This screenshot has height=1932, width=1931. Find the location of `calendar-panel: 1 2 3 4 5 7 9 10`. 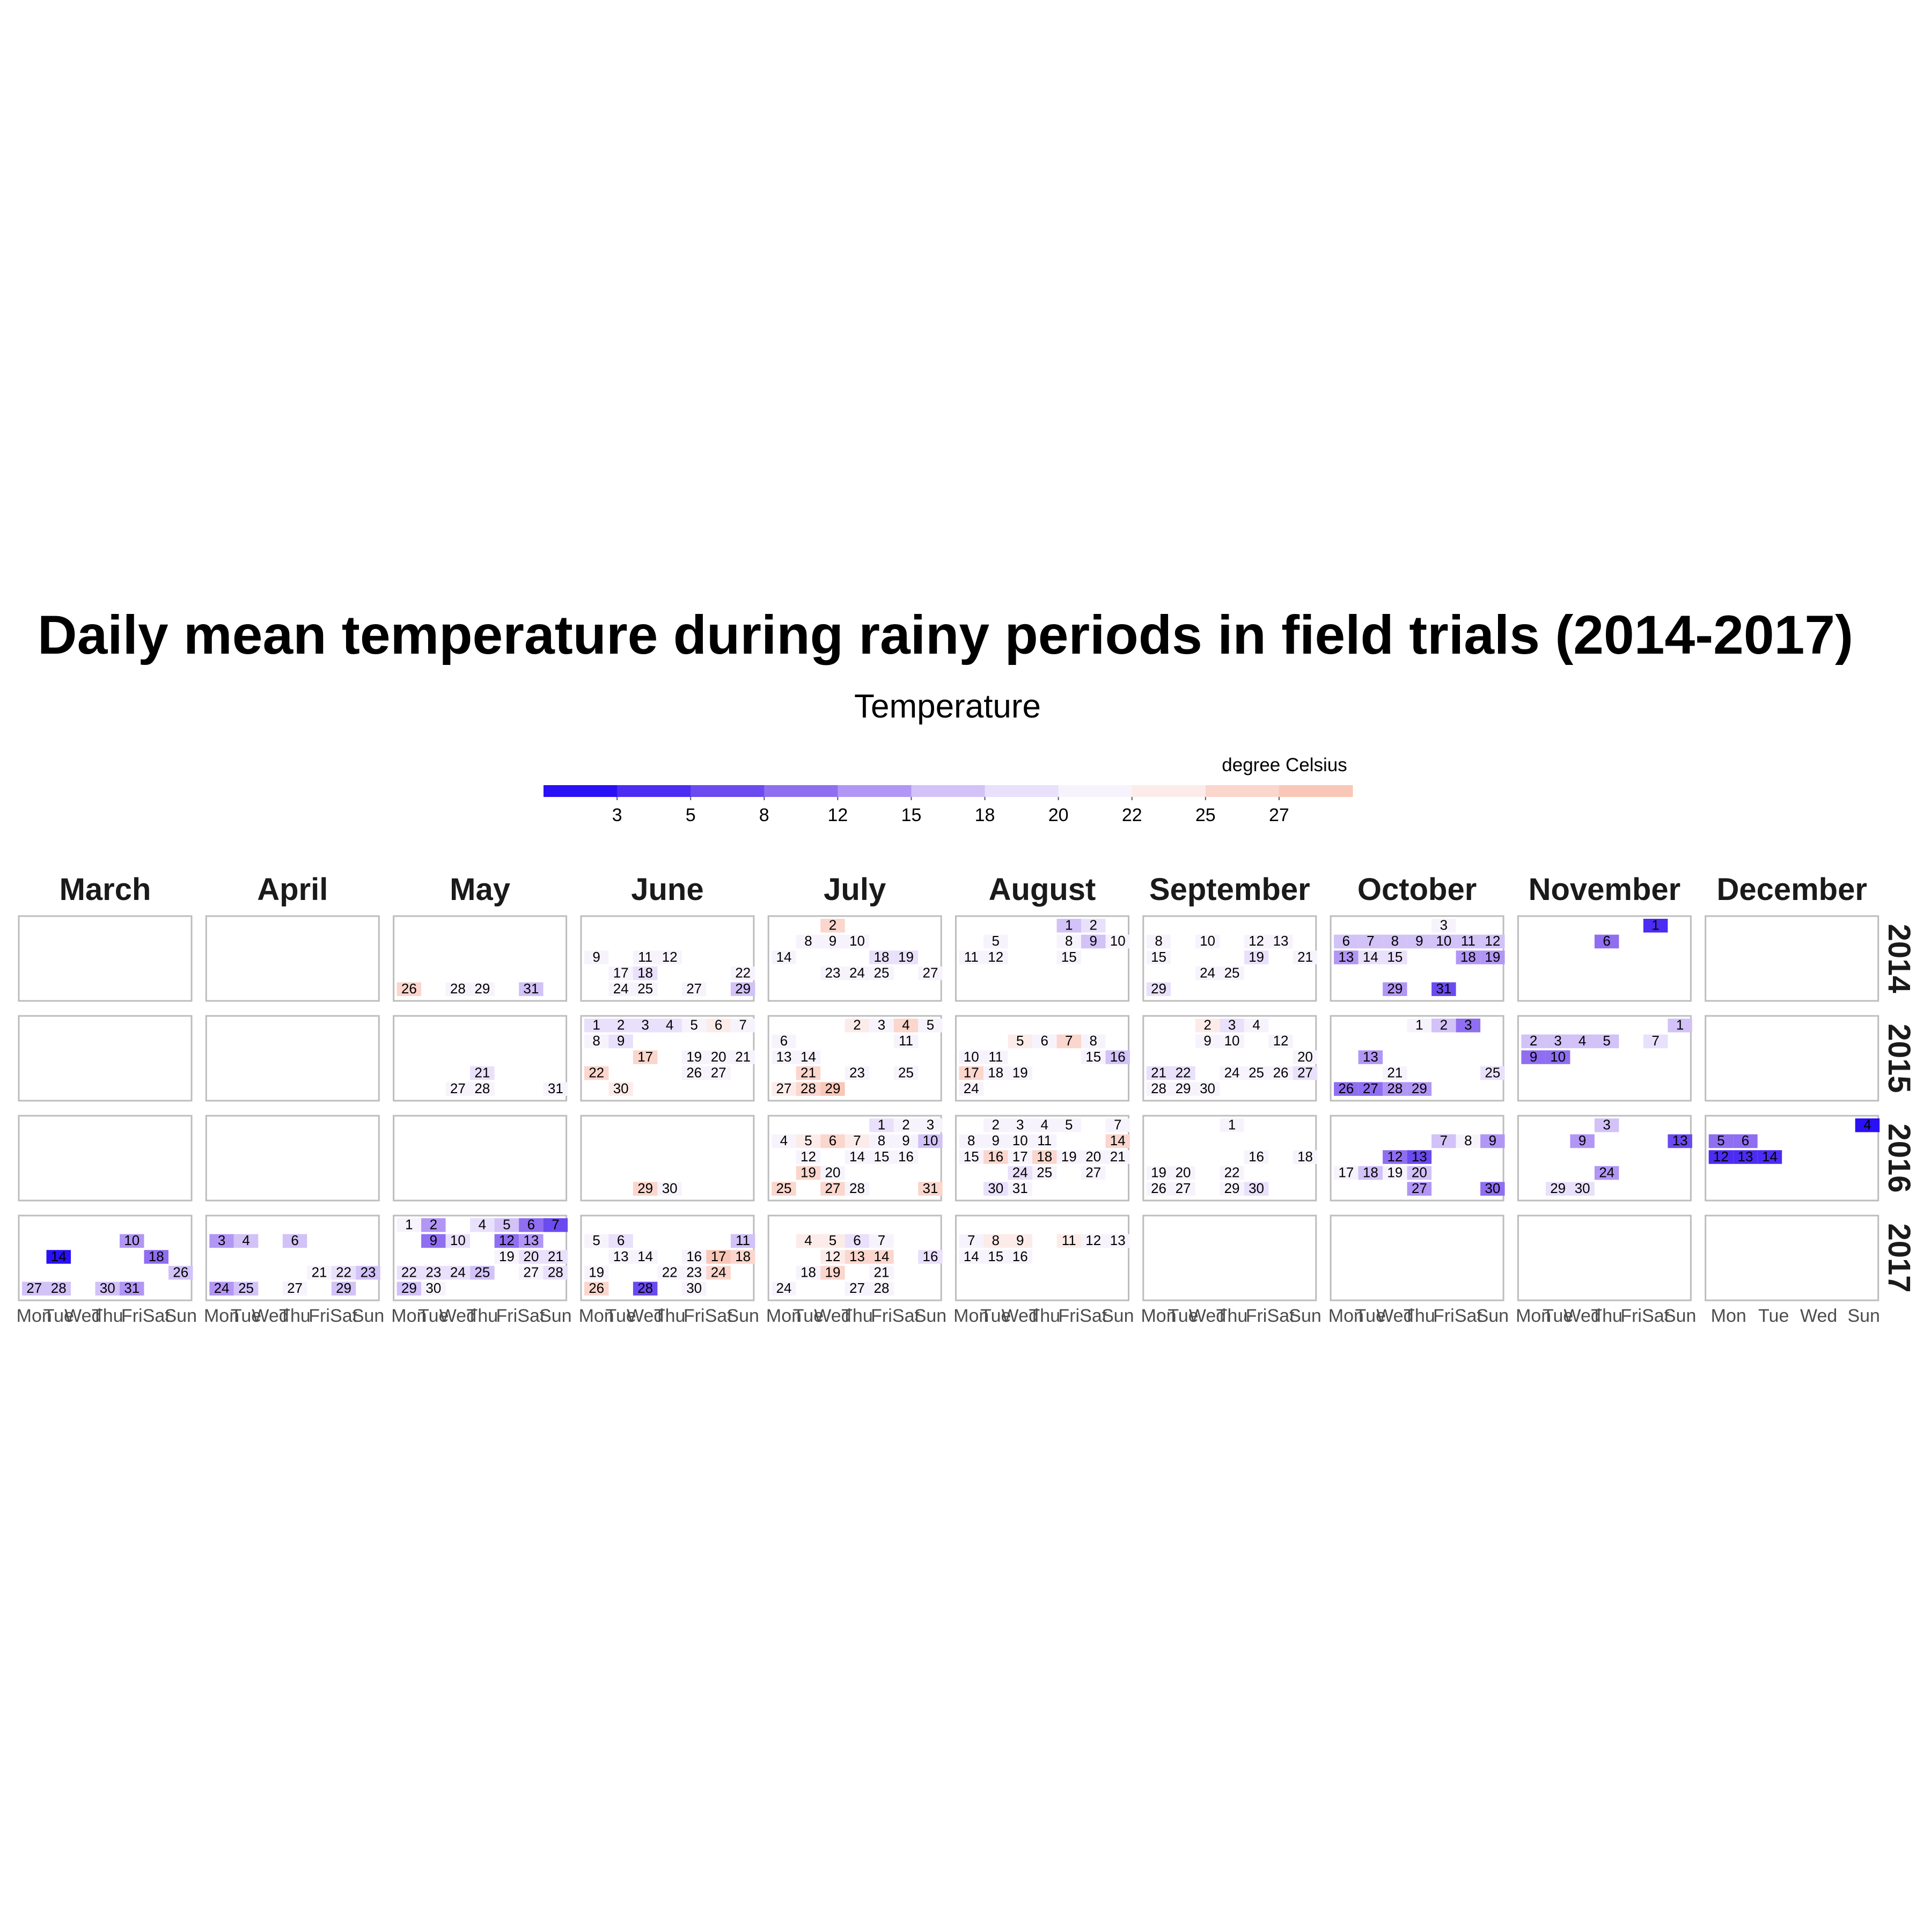

calendar-panel: 1 2 3 4 5 7 9 10 is located at coordinates (1604, 1058).